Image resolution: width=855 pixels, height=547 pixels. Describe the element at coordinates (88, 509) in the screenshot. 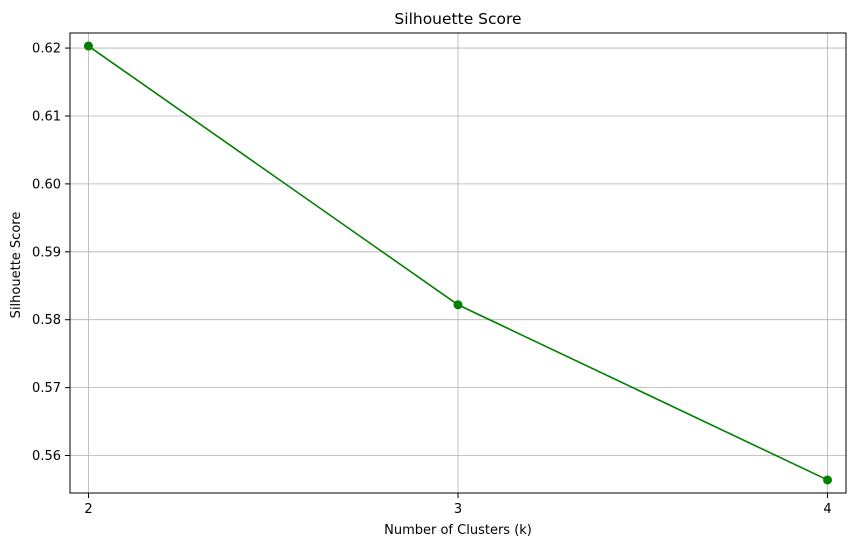

I see `x-tick-label-2: 2` at that location.